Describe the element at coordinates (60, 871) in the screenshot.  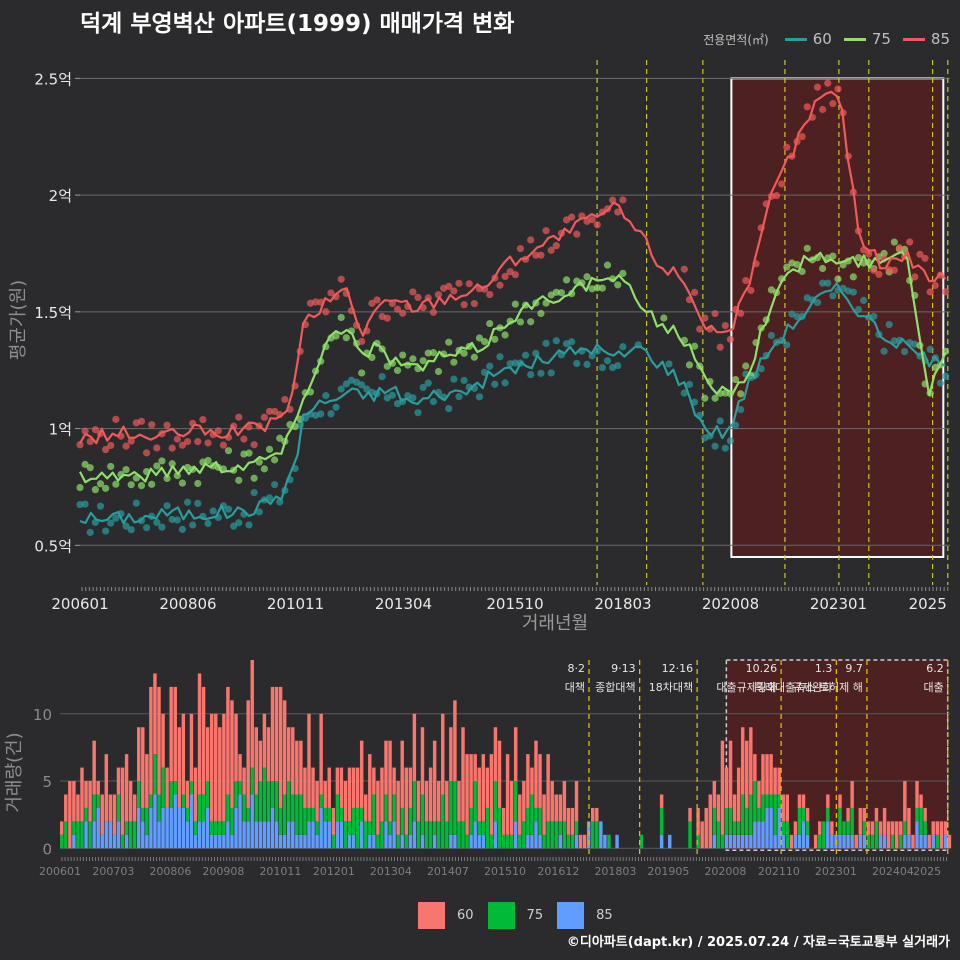
I see `volume-x-tick-label: 200601` at that location.